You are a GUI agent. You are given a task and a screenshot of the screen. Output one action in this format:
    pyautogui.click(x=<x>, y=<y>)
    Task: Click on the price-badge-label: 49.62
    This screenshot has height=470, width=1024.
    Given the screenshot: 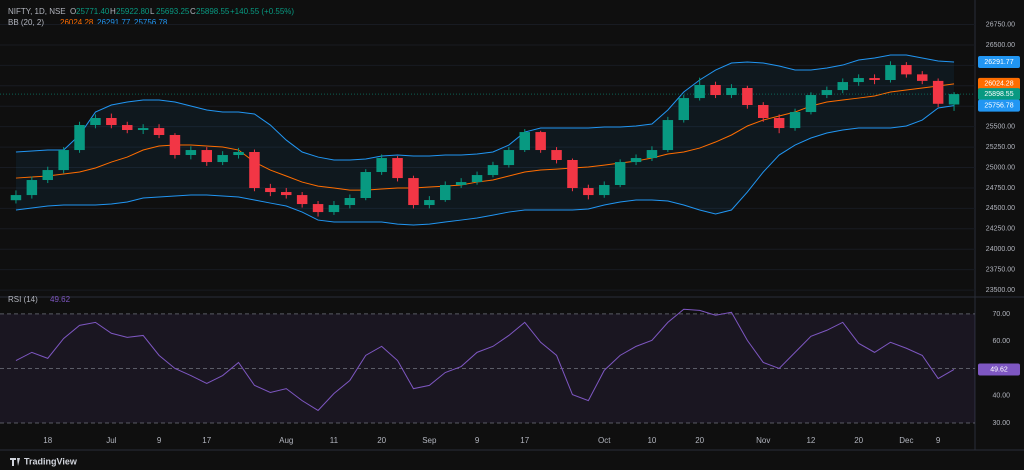 What is the action you would take?
    pyautogui.click(x=999, y=369)
    